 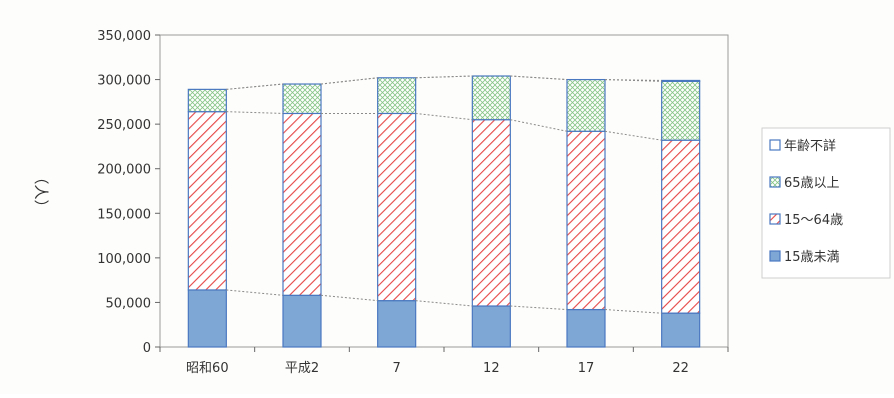 I want to click on legend-box, so click(x=826, y=203).